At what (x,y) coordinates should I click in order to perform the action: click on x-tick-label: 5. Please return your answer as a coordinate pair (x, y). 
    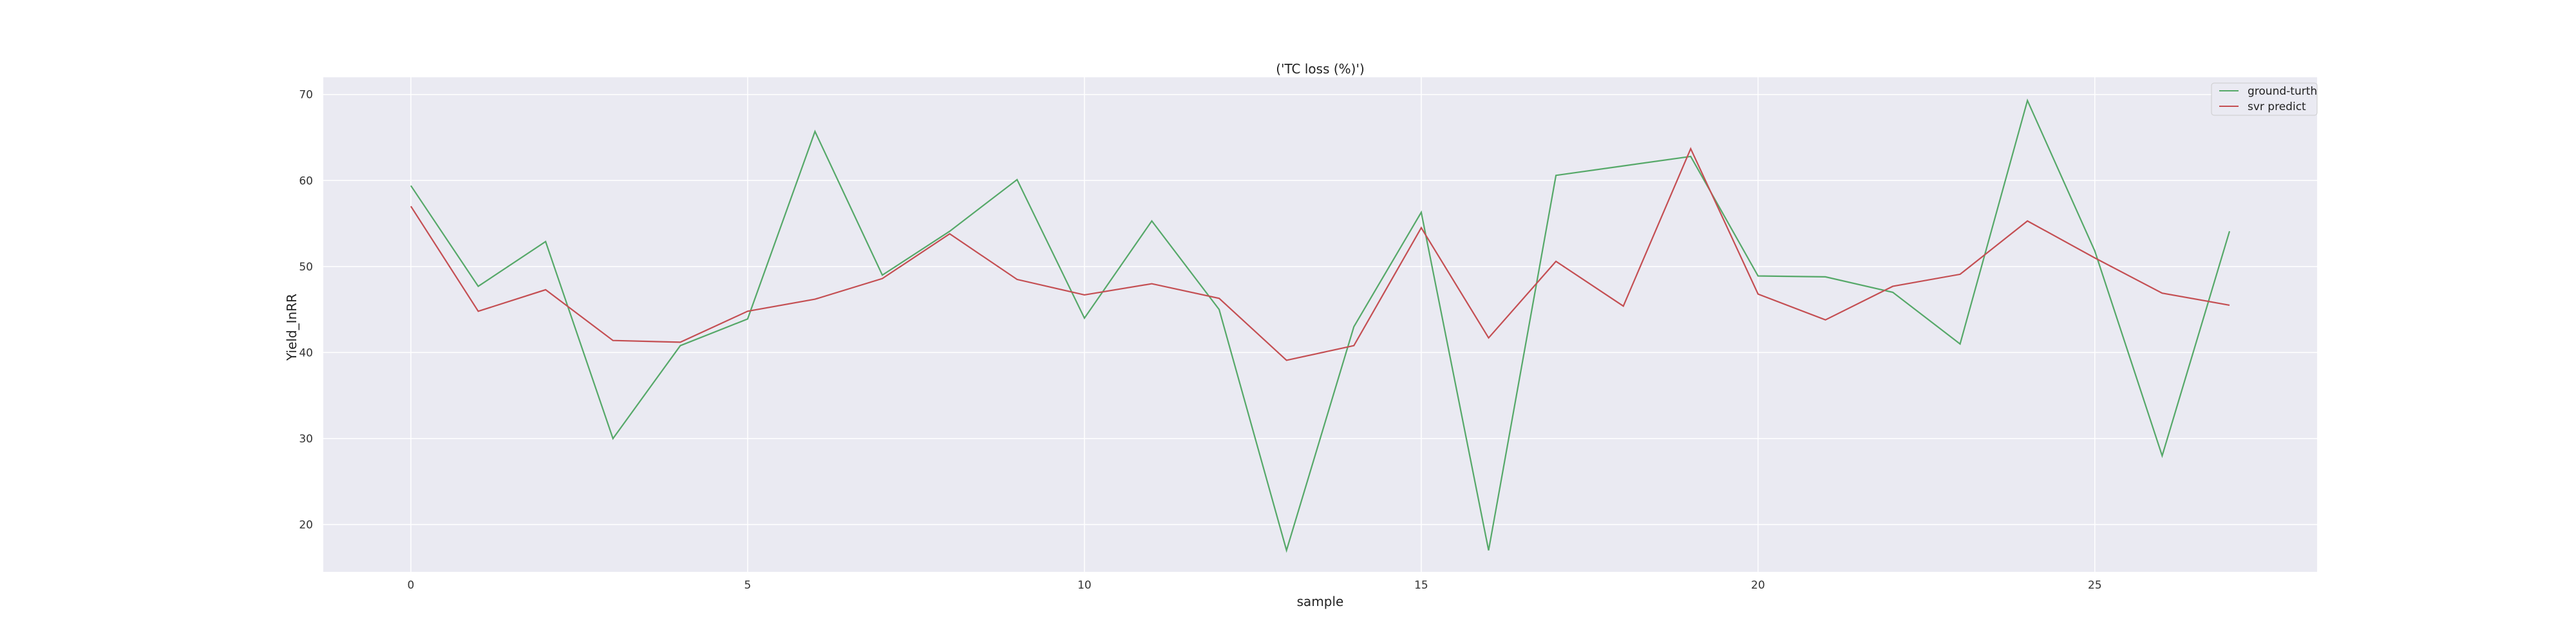
    Looking at the image, I should click on (748, 586).